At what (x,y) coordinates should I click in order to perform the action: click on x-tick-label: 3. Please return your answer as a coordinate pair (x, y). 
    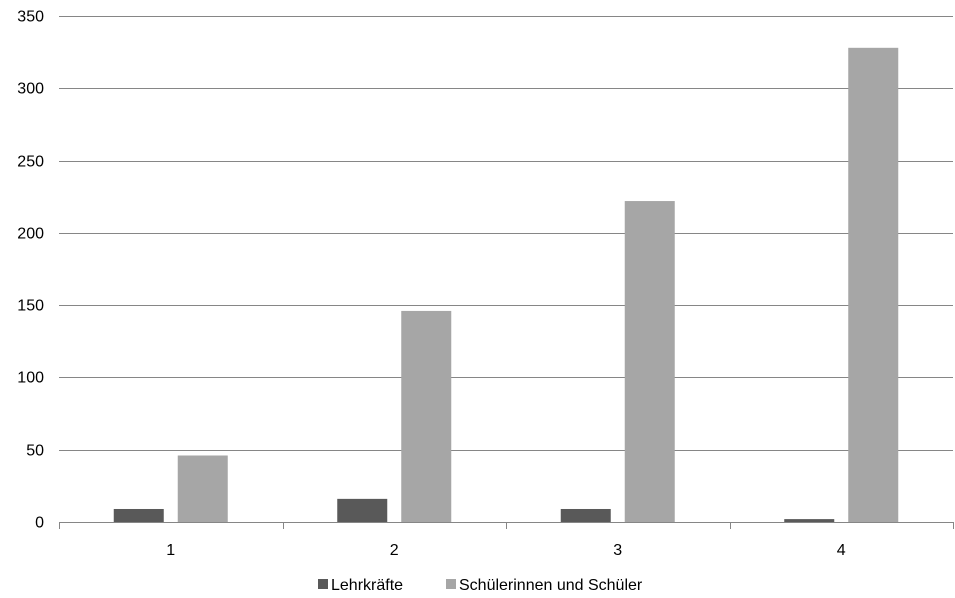
    Looking at the image, I should click on (617, 550).